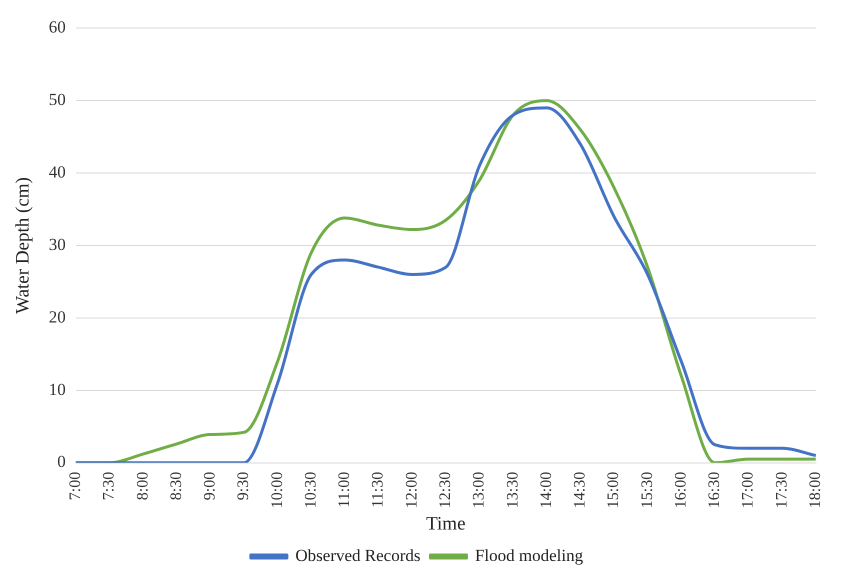  What do you see at coordinates (513, 490) in the screenshot?
I see `x-tick-label: 13:30` at bounding box center [513, 490].